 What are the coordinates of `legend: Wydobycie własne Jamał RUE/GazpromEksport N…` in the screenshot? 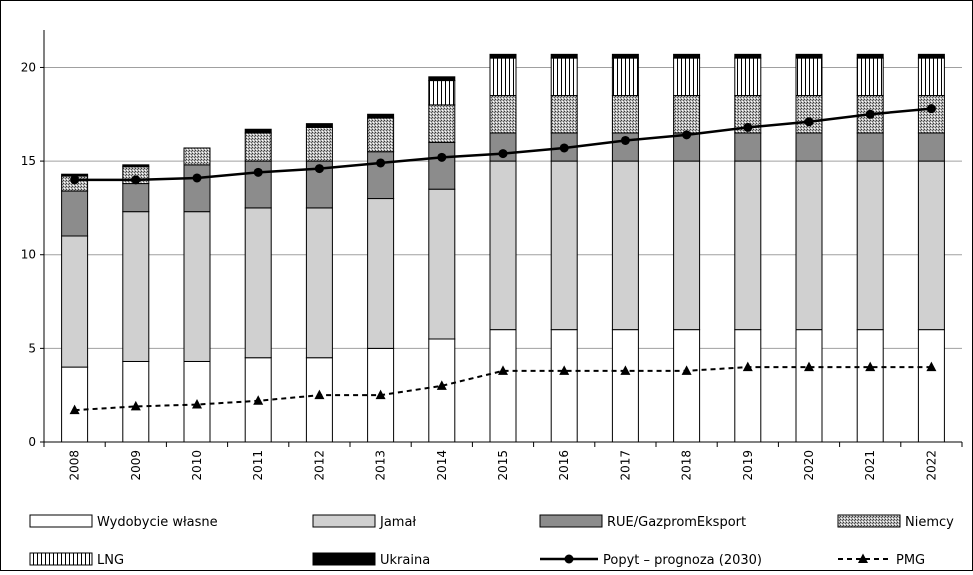 It's located at (491, 541).